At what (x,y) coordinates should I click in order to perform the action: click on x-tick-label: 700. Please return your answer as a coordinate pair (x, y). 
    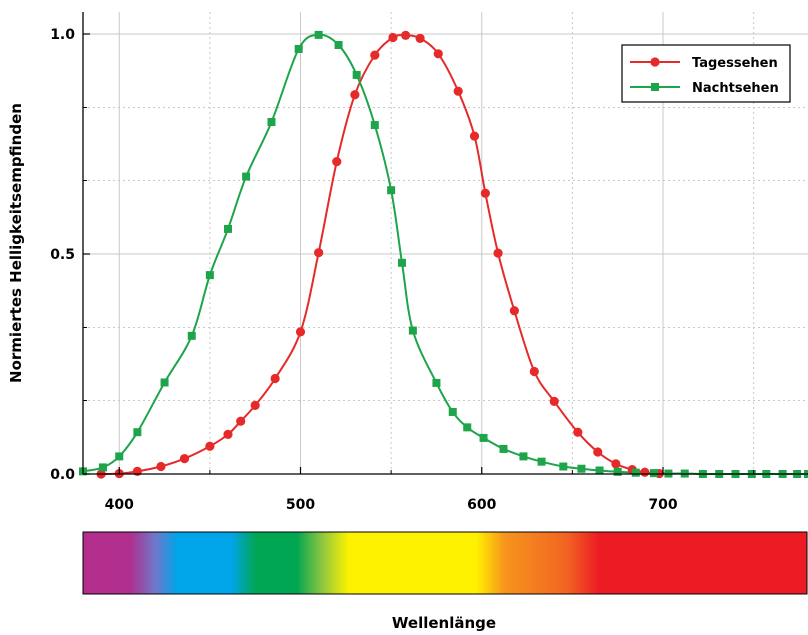
    Looking at the image, I should click on (662, 505).